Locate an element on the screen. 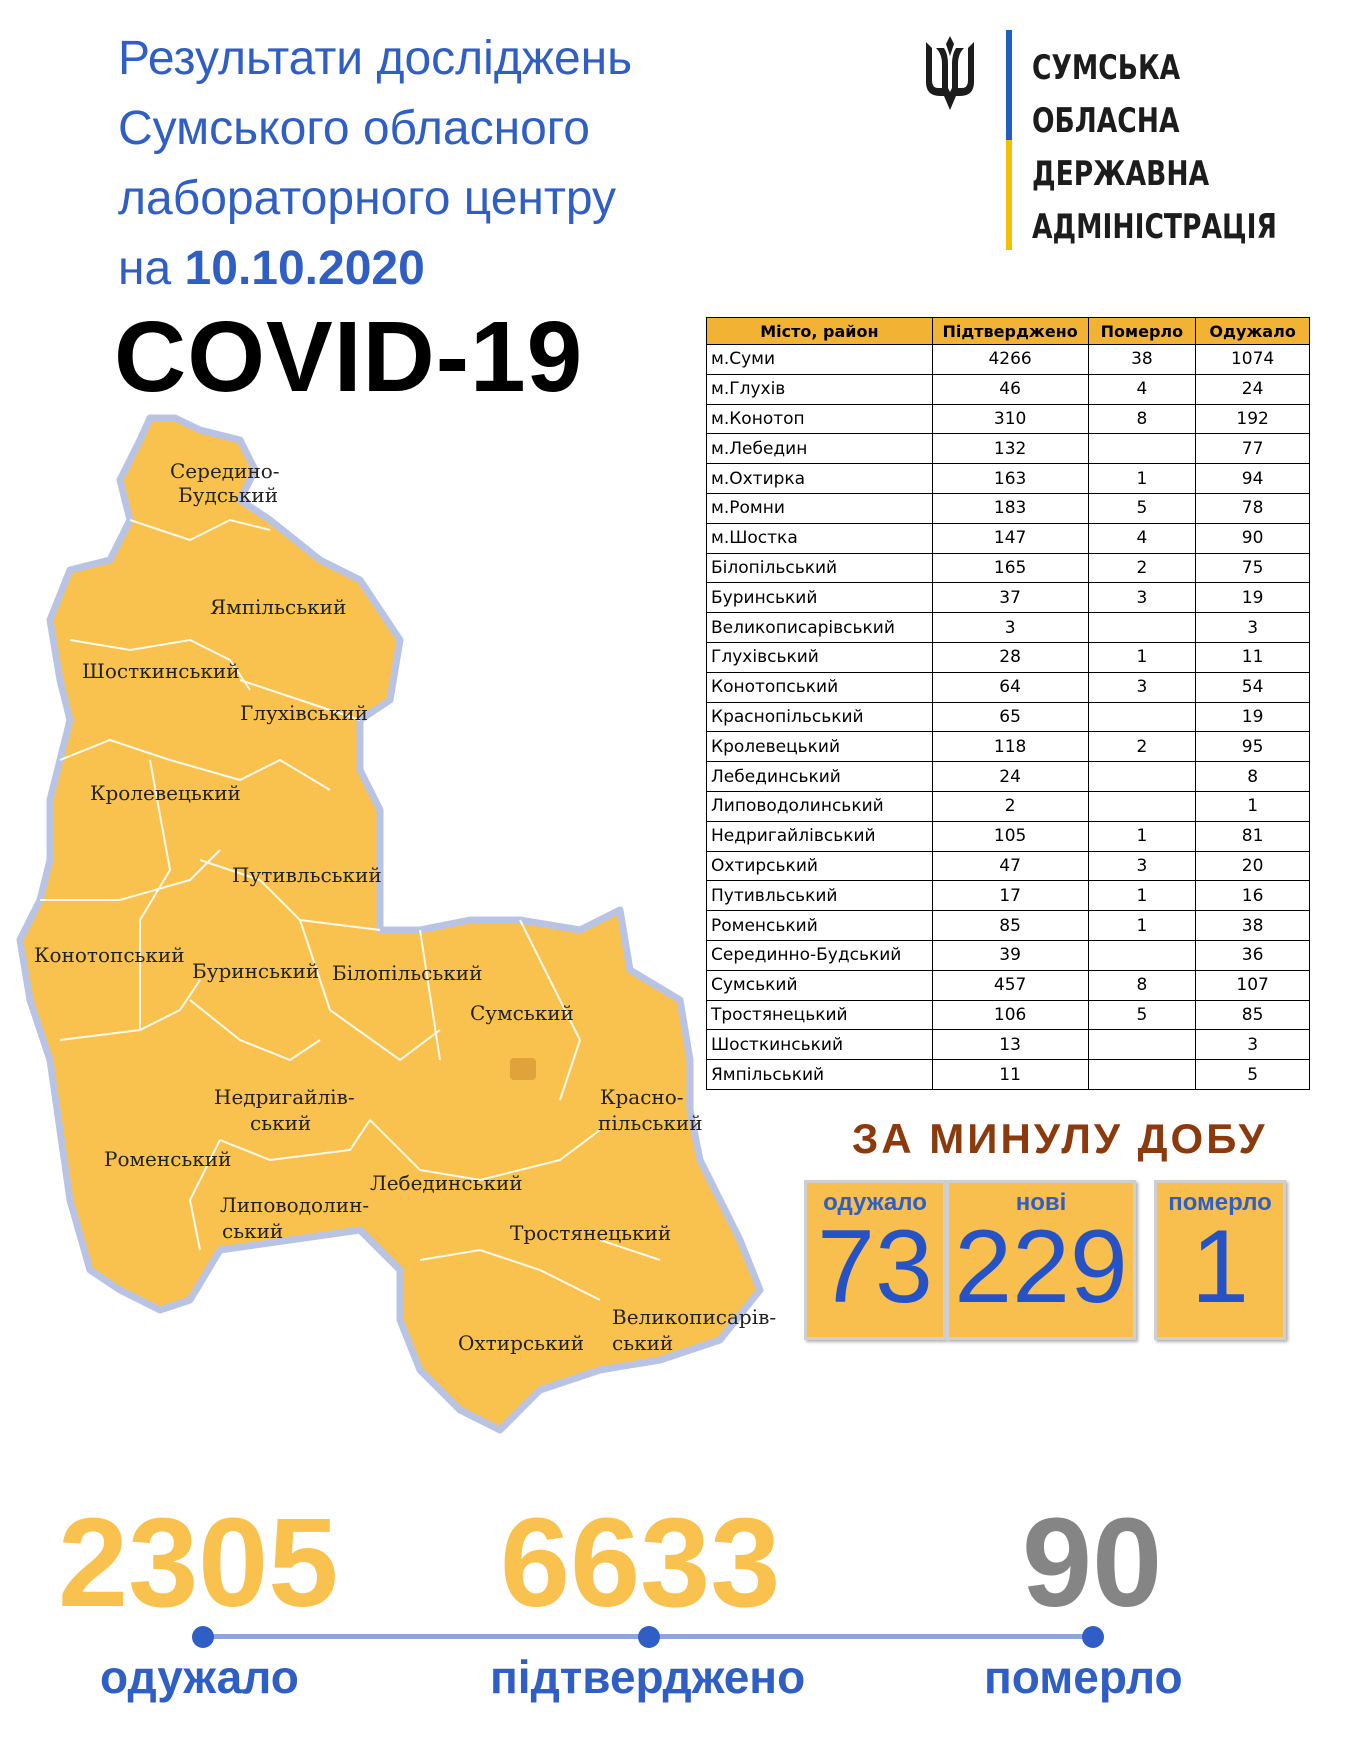 The width and height of the screenshot is (1346, 1764). table-row: Липоводолинський 2 1 is located at coordinates (1008, 806).